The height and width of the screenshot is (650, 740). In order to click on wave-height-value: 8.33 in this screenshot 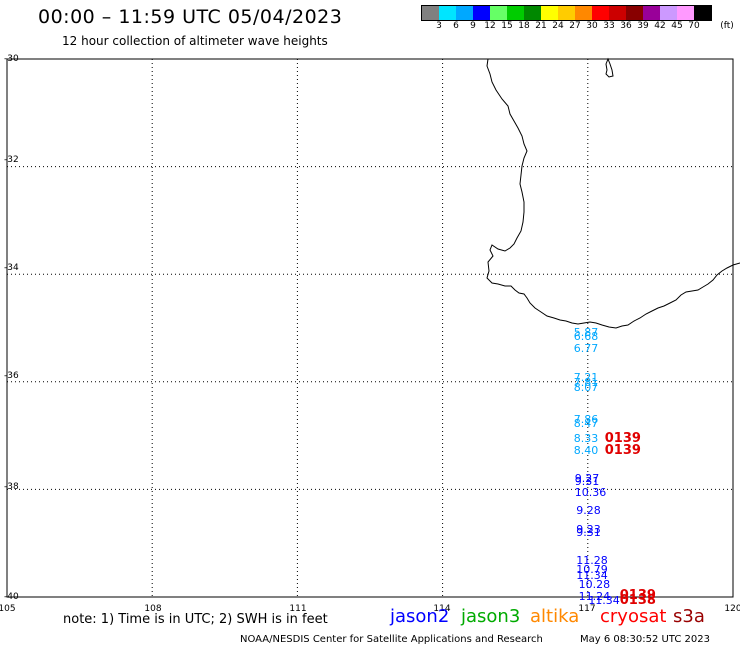, I will do `click(586, 439)`.